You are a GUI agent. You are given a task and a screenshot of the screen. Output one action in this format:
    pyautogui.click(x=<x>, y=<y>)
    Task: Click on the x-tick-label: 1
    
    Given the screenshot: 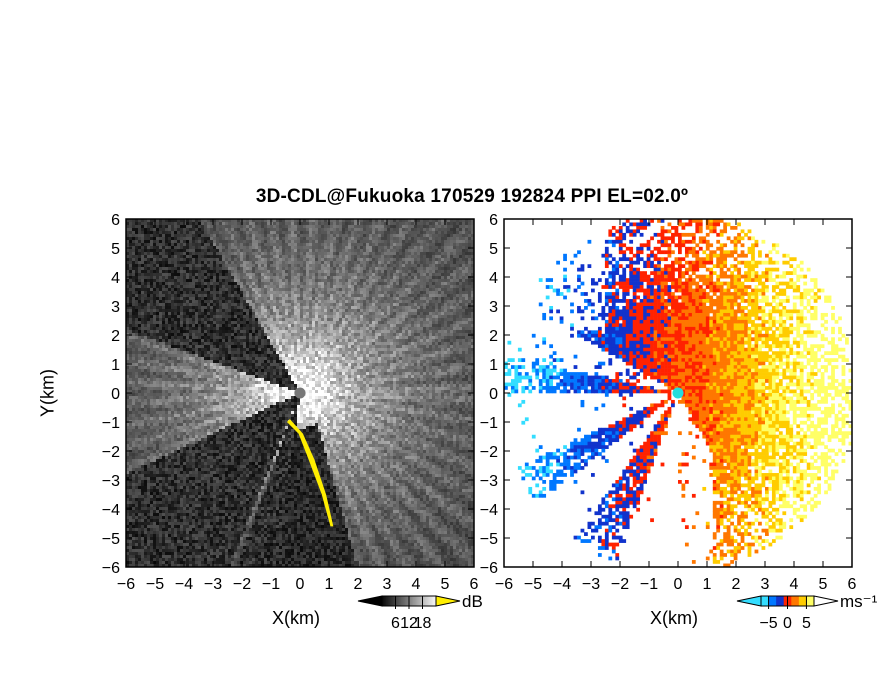 What is the action you would take?
    pyautogui.click(x=329, y=584)
    